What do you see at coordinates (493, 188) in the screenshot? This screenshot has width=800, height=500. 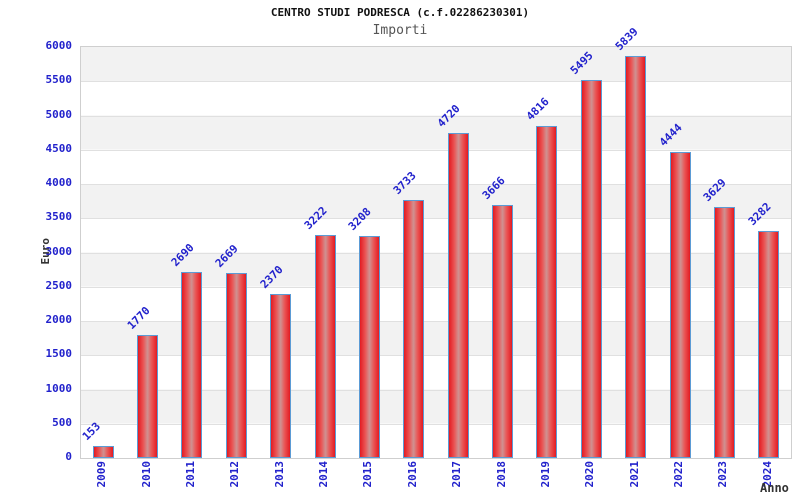 I see `bar-value-label: 3666` at bounding box center [493, 188].